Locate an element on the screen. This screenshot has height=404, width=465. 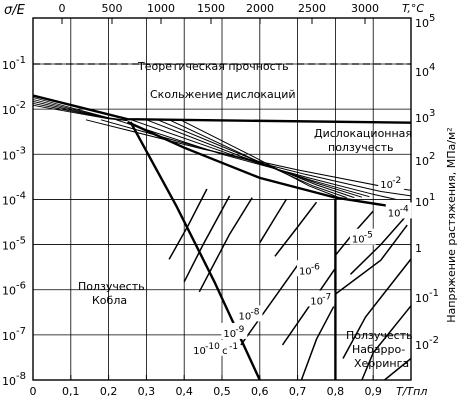
y-right-tick-exponent: 5 is located at coordinates (432, 18).